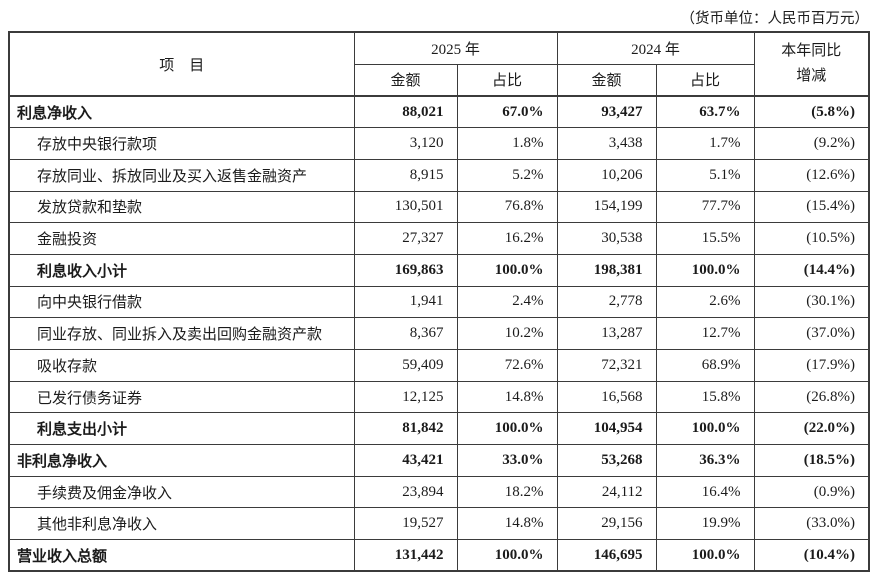  I want to click on amount-2024-cell: 29,156, so click(606, 524).